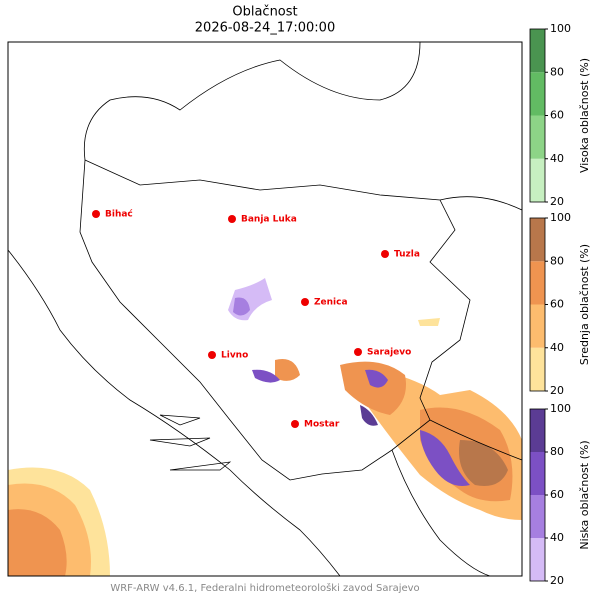  Describe the element at coordinates (234, 356) in the screenshot. I see `city-label: Livno` at that location.